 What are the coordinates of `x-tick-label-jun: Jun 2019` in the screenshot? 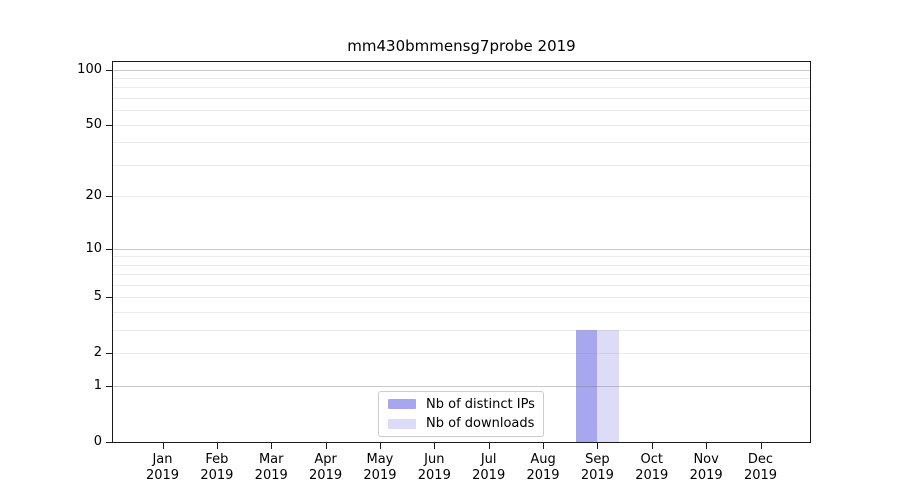 It's located at (434, 468).